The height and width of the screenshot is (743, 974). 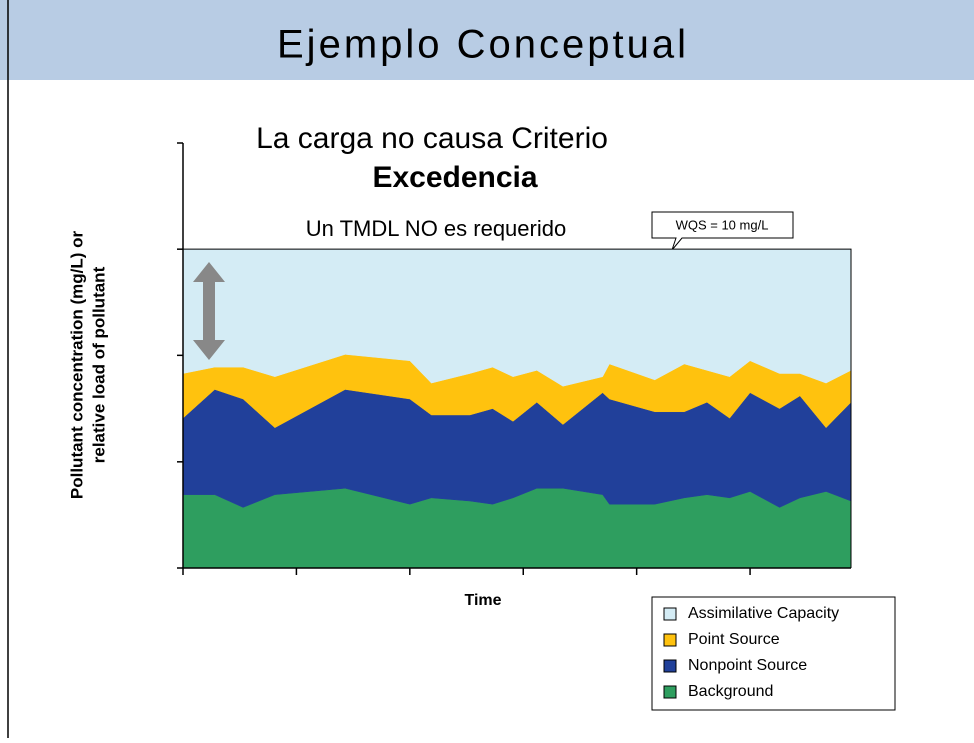 I want to click on legend, so click(x=773, y=653).